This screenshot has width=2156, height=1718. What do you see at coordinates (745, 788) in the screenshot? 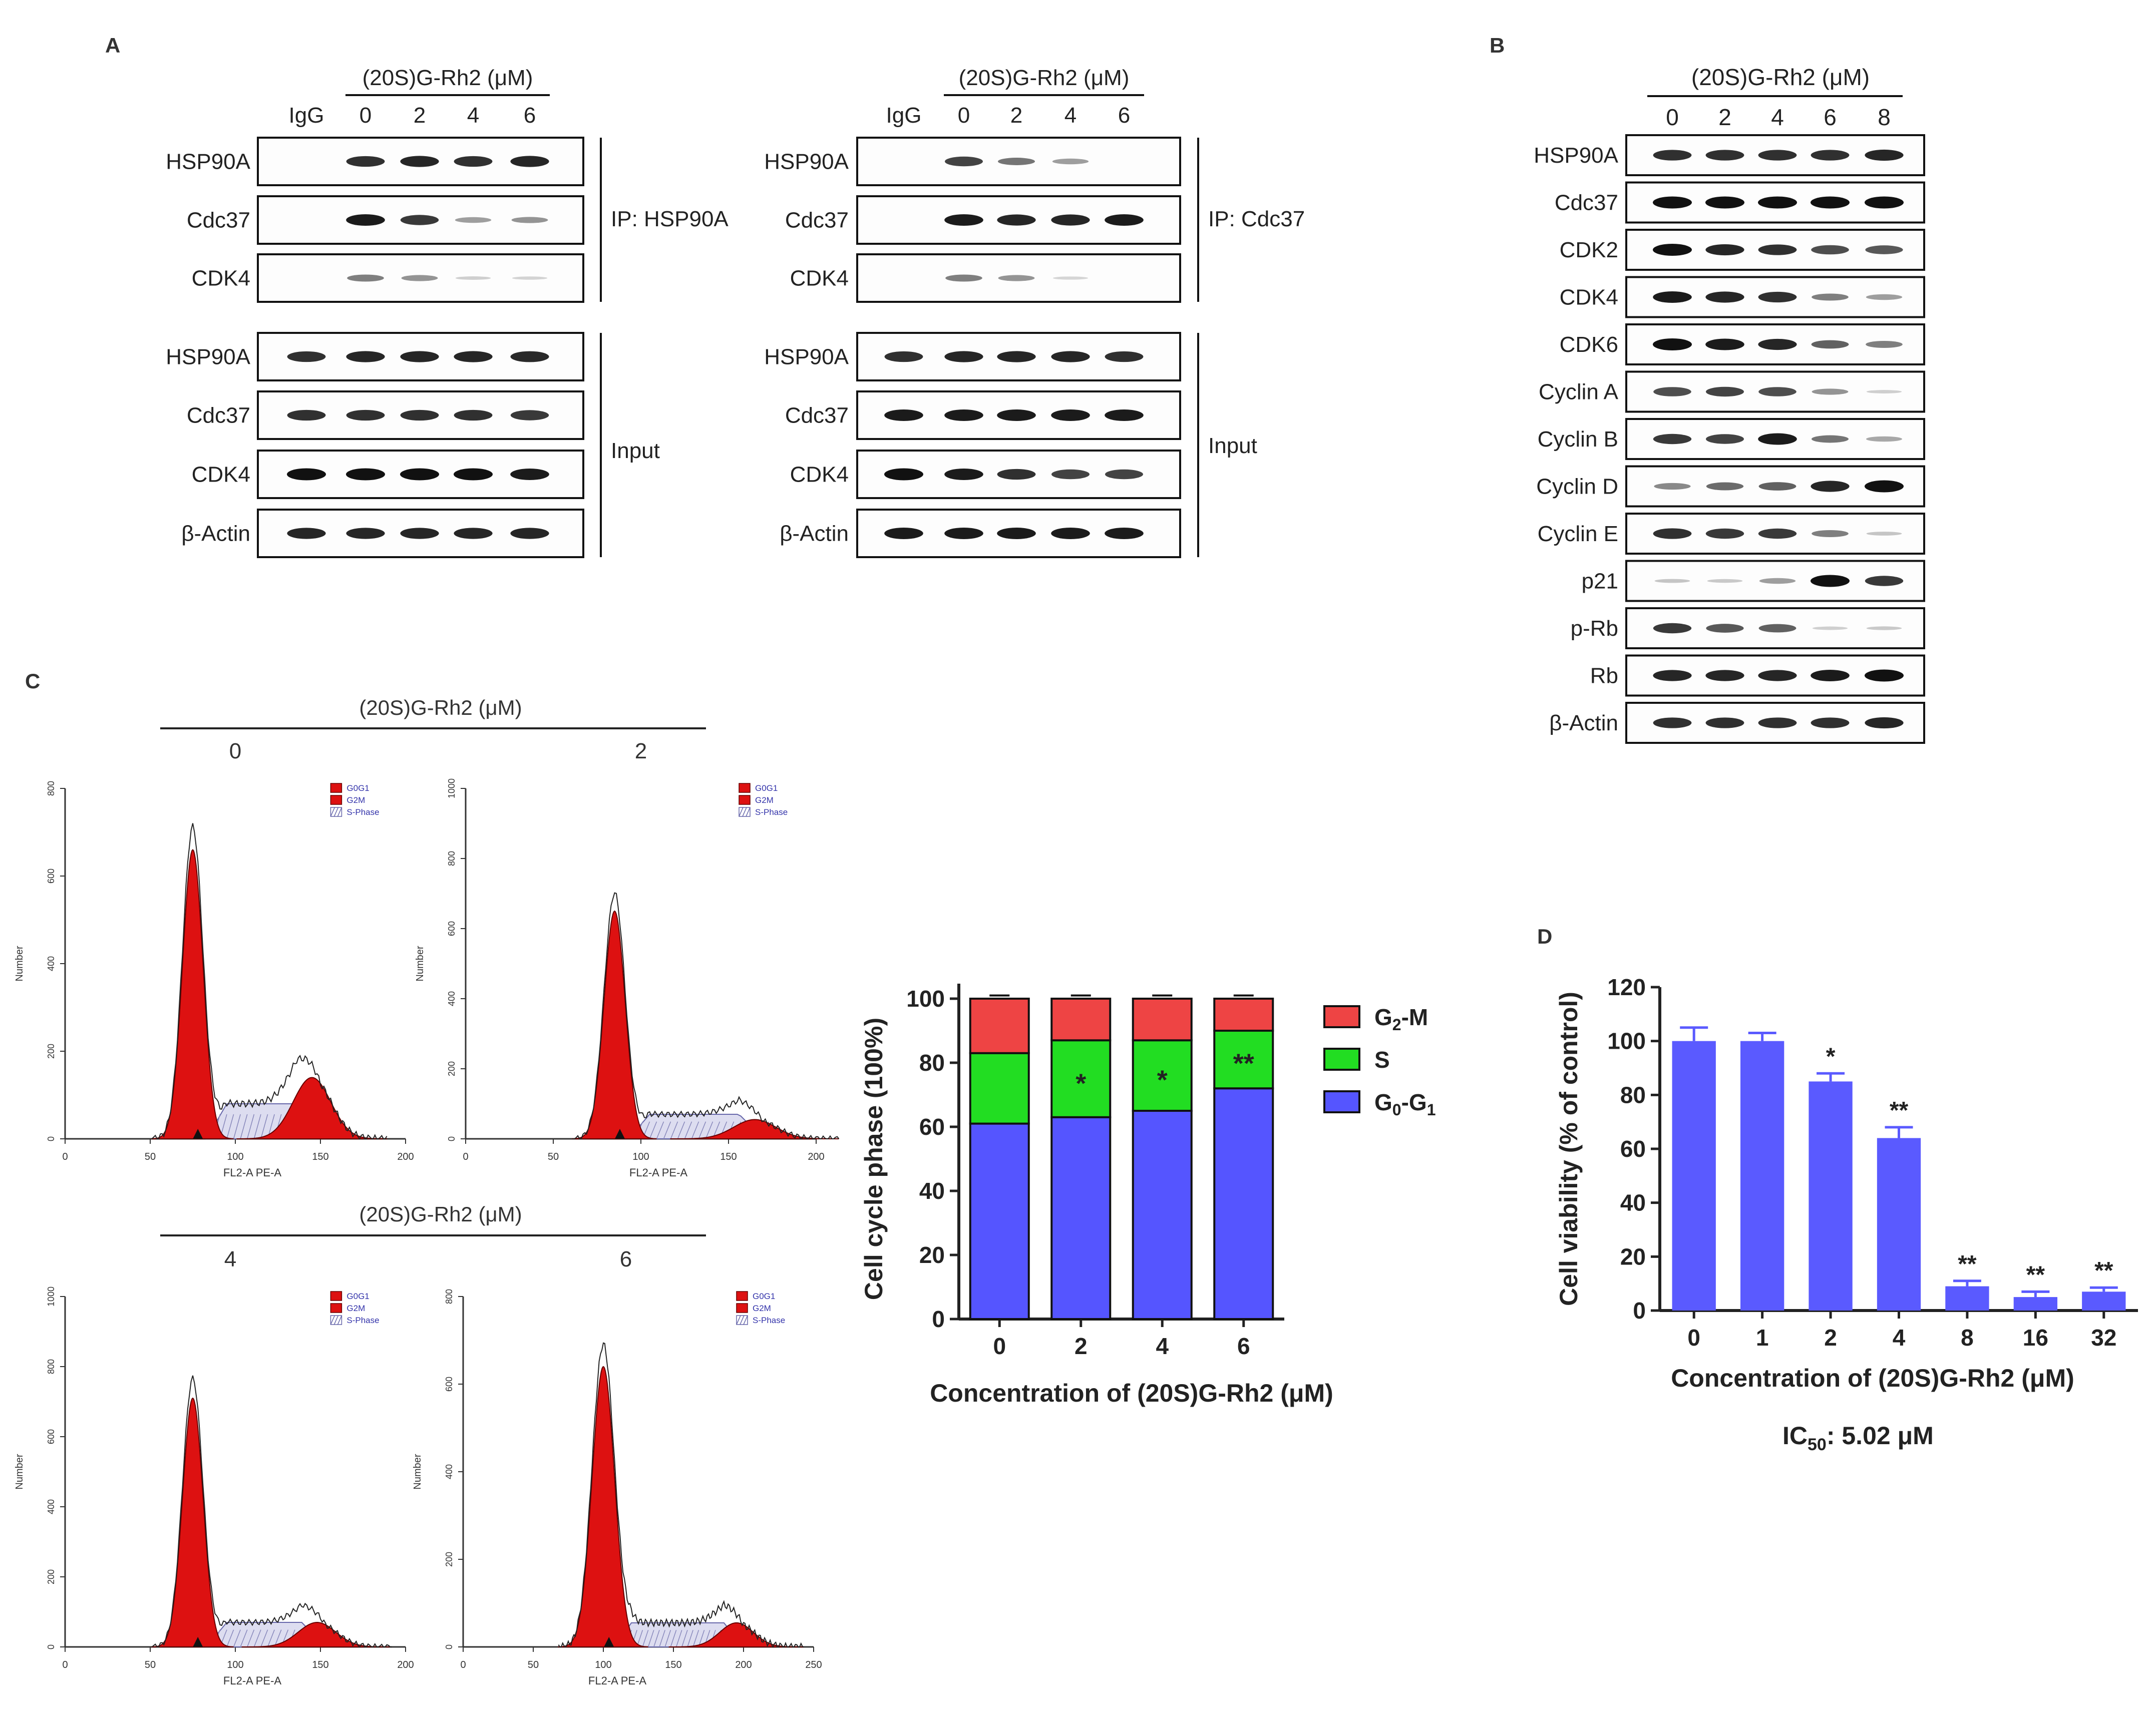
I see `legend-swatch-g0g1` at bounding box center [745, 788].